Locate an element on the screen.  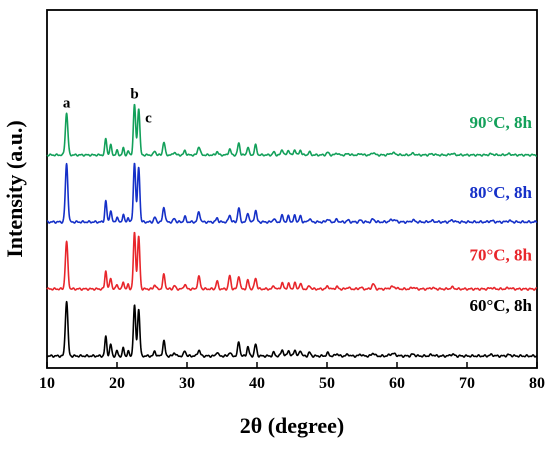
peak-label-b: b is located at coordinates (134, 94).